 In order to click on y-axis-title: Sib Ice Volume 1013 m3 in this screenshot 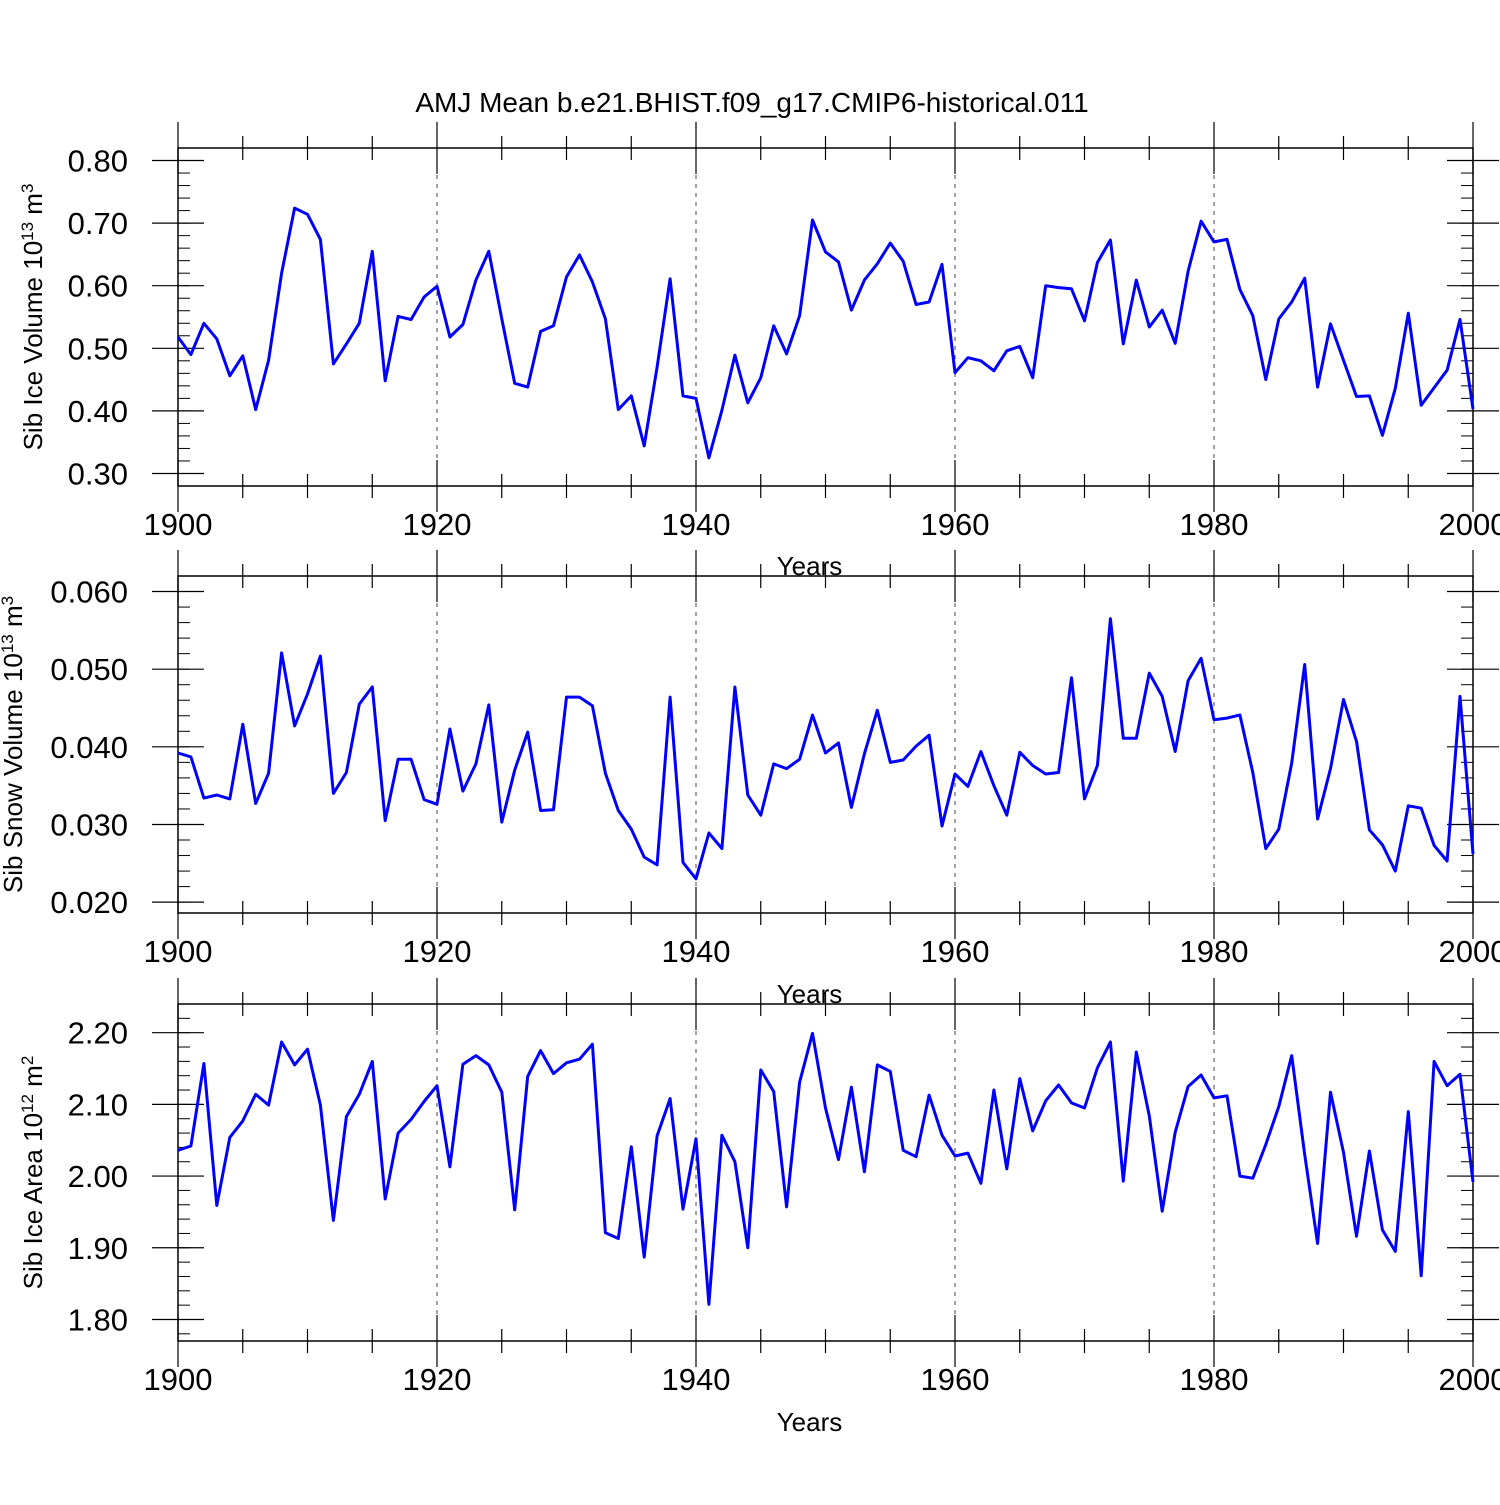, I will do `click(33, 317)`.